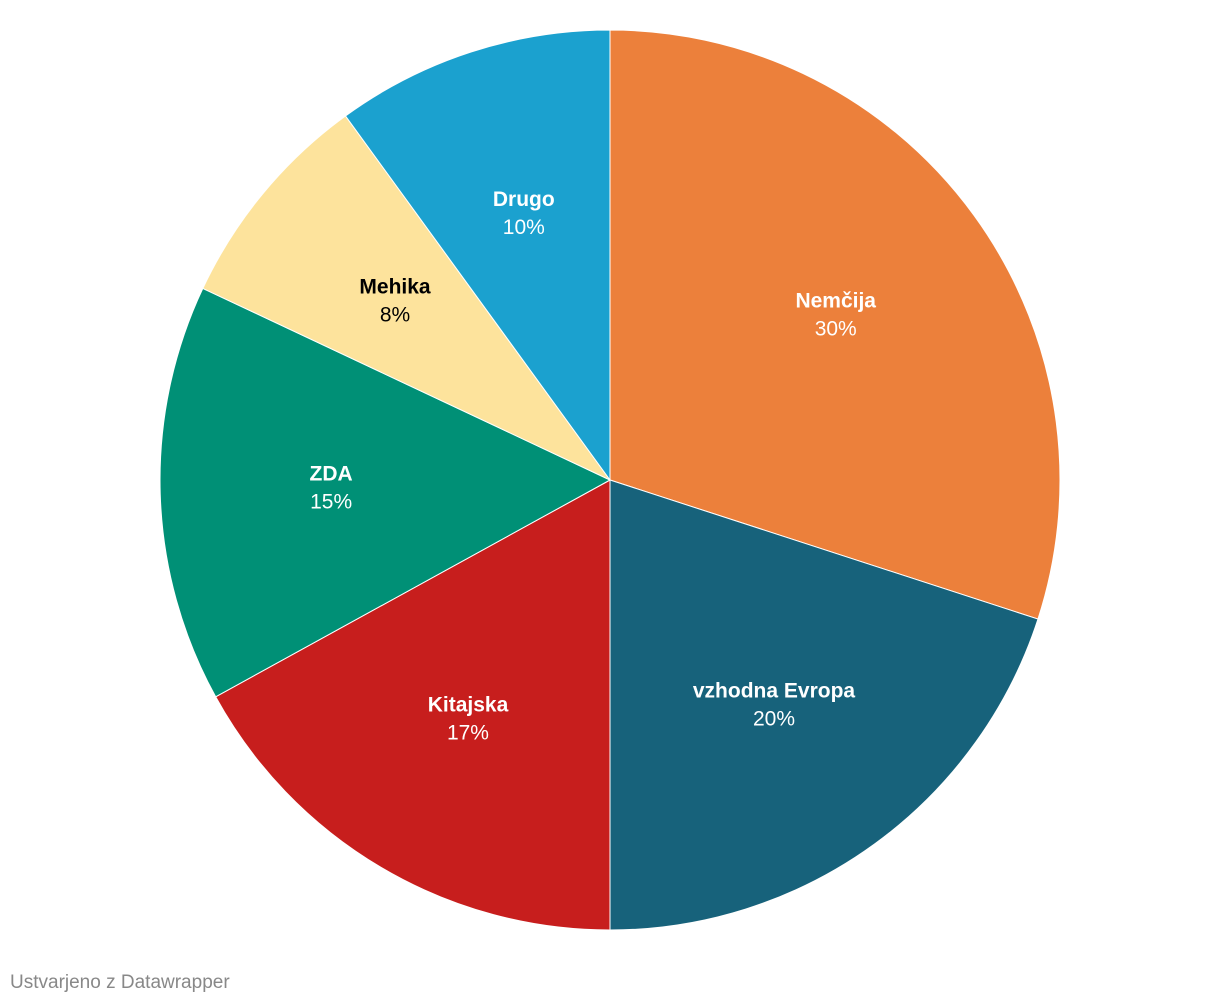 This screenshot has height=1006, width=1220. Describe the element at coordinates (331, 473) in the screenshot. I see `slice-label: ZDA` at that location.